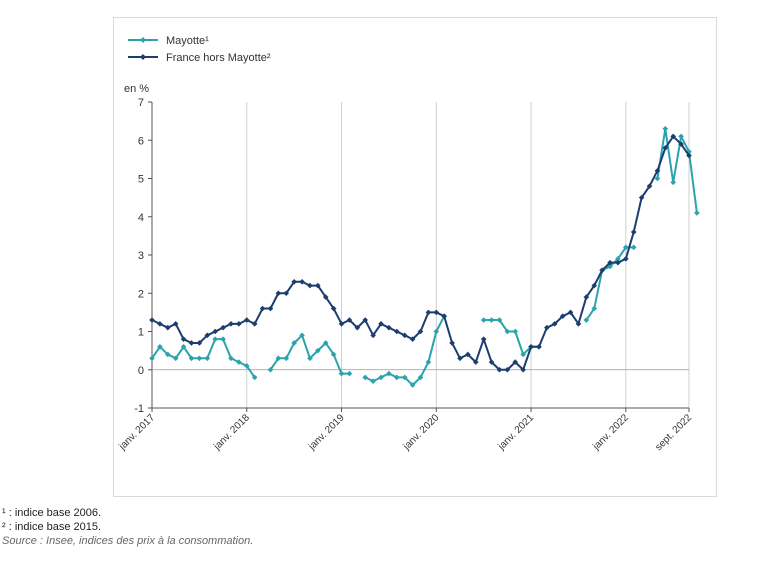 Image resolution: width=768 pixels, height=562 pixels. What do you see at coordinates (326, 432) in the screenshot?
I see `x-tick-label: janv. 2019` at bounding box center [326, 432].